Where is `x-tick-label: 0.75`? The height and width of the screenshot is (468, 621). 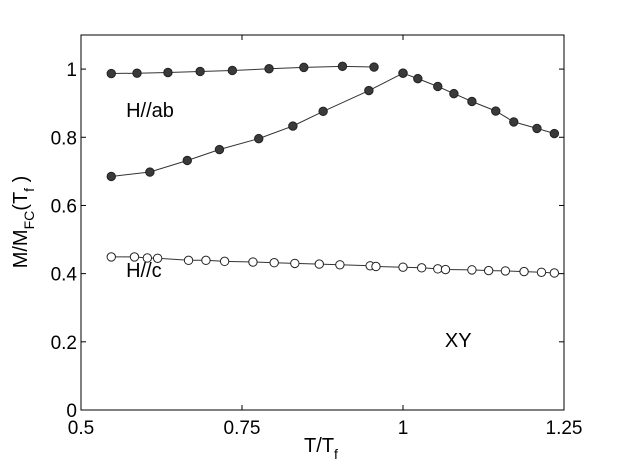 x-tick-label: 0.75 is located at coordinates (242, 428).